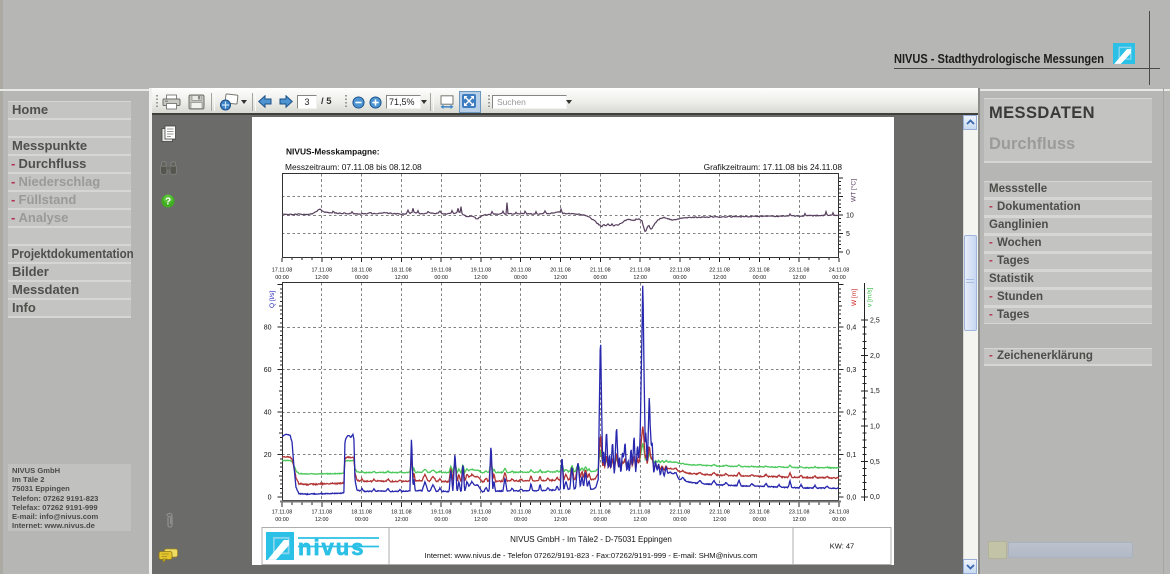 Image resolution: width=1170 pixels, height=574 pixels. What do you see at coordinates (850, 215) in the screenshot?
I see `svg-text: 10` at bounding box center [850, 215].